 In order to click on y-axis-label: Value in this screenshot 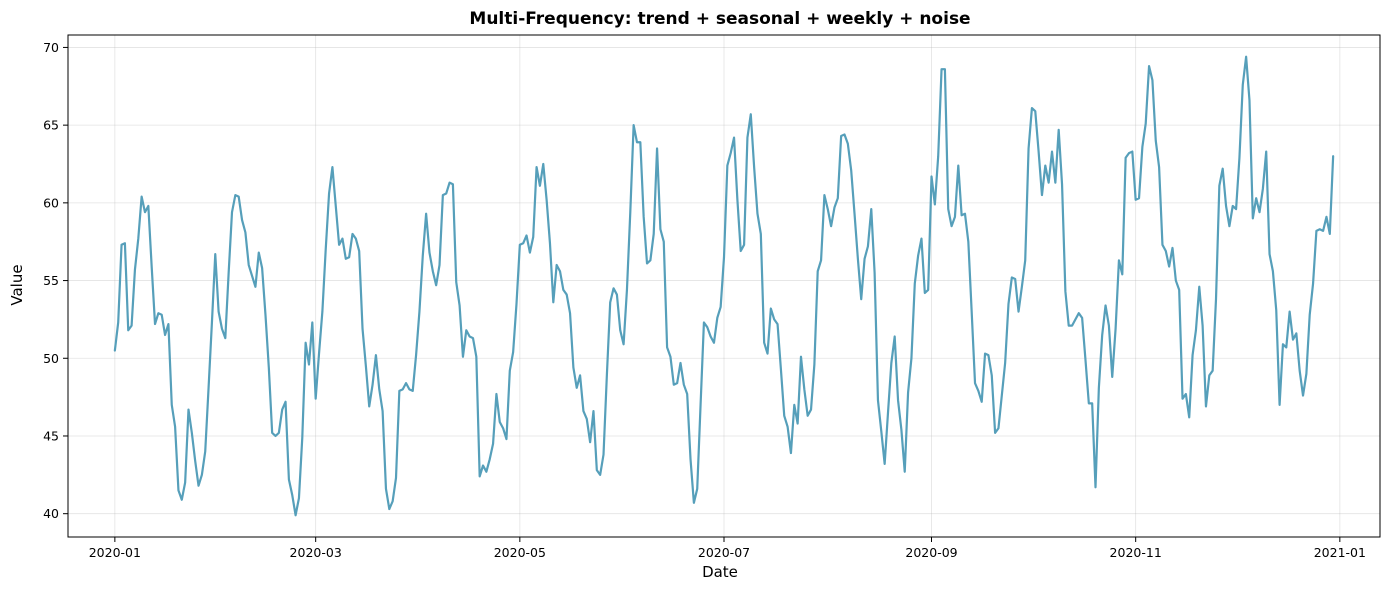, I will do `click(17, 284)`.